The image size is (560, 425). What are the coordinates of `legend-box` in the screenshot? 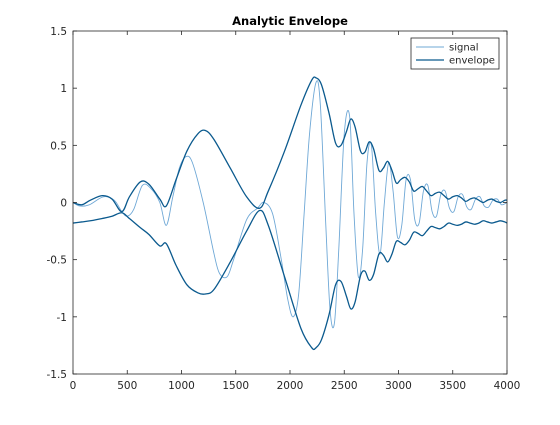 It's located at (455, 53).